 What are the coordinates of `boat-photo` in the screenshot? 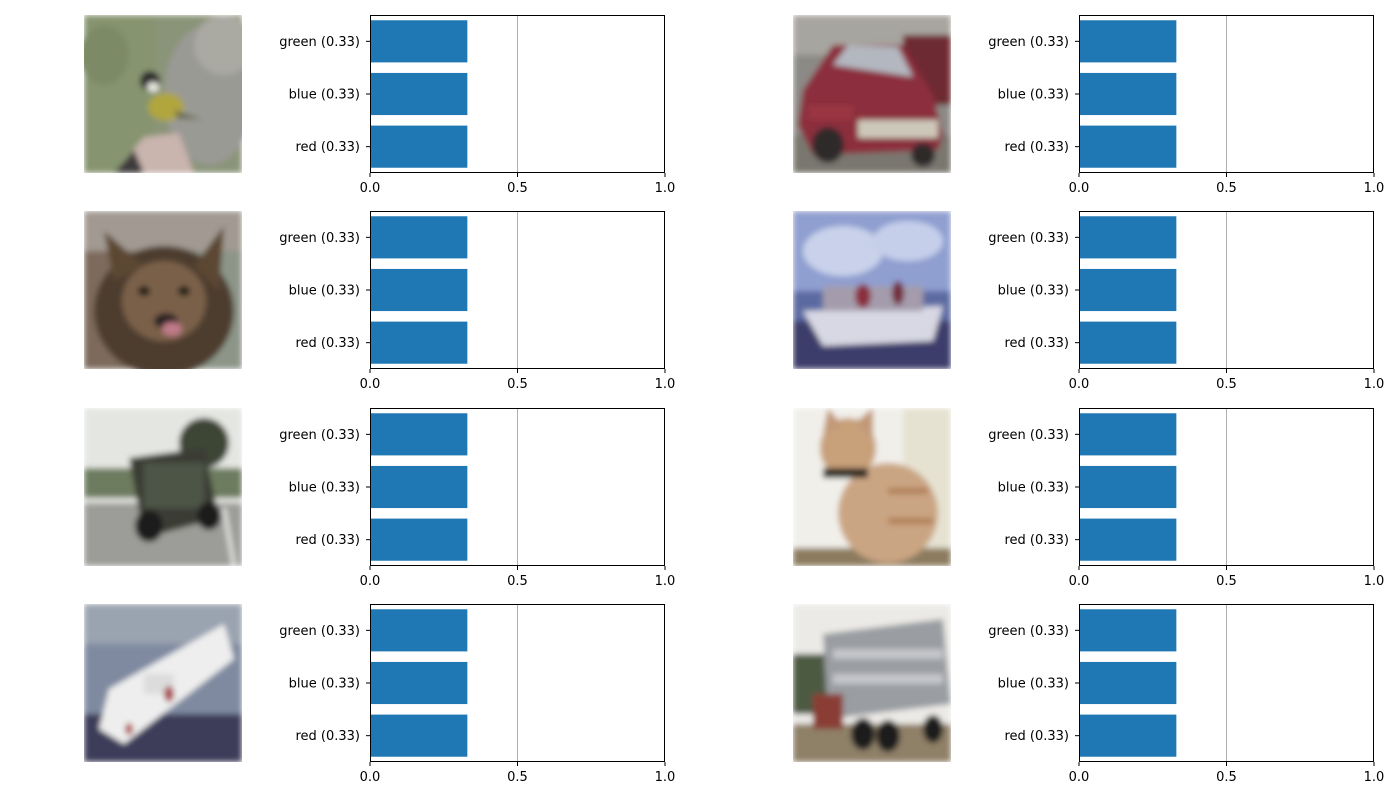 It's located at (872, 290).